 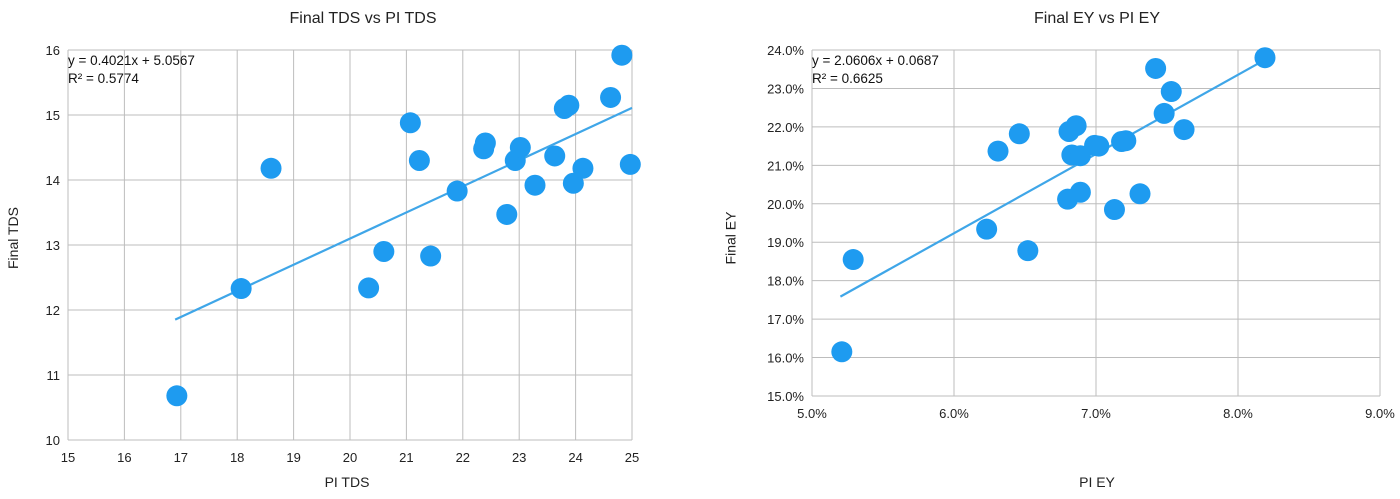 What do you see at coordinates (1097, 18) in the screenshot?
I see `chart-title-ey: Final EY vs PI EY` at bounding box center [1097, 18].